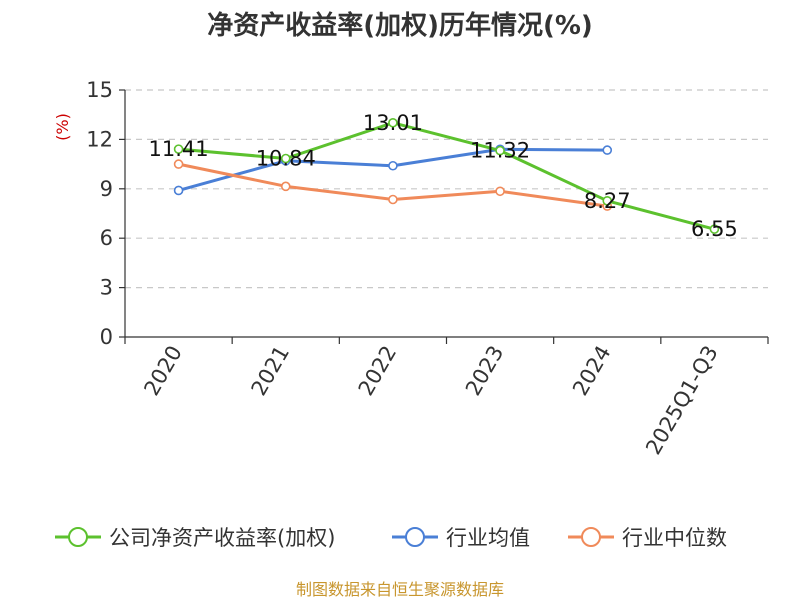 The height and width of the screenshot is (600, 800). What do you see at coordinates (99, 139) in the screenshot?
I see `y-tick-label: 12` at bounding box center [99, 139].